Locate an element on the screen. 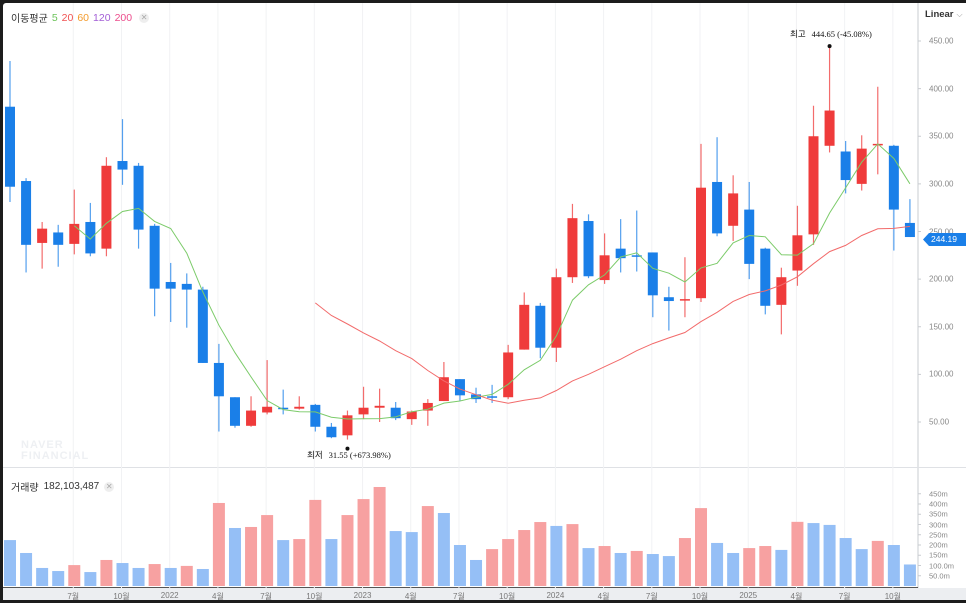  volume-tick-label: 50.0m is located at coordinates (939, 576).